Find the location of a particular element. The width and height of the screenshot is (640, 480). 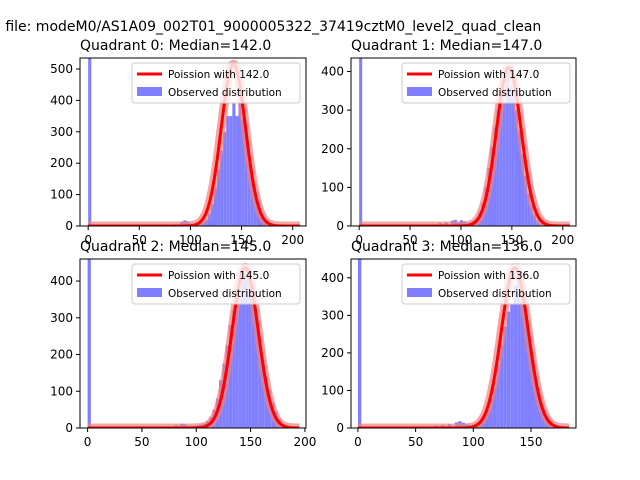

legend-label-poisson: Poission with 145.0 is located at coordinates (218, 276).